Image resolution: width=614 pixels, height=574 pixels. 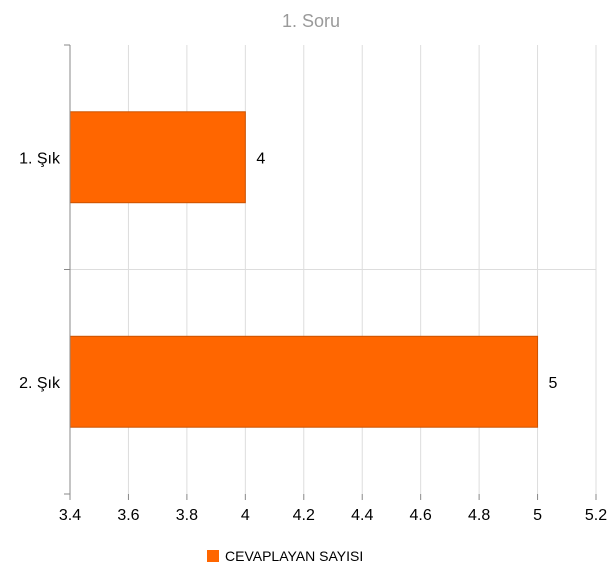 I want to click on x-tick-label: 4.6, so click(x=421, y=515).